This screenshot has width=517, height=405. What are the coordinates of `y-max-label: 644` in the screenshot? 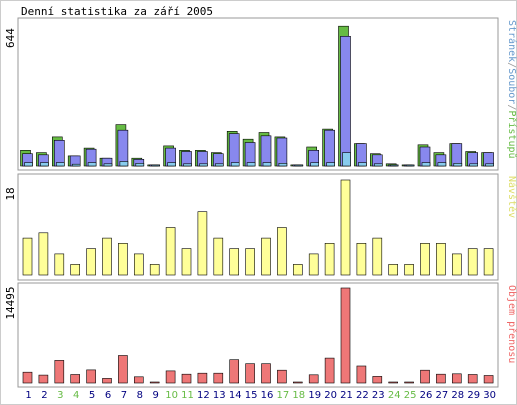 It's located at (10, 38).